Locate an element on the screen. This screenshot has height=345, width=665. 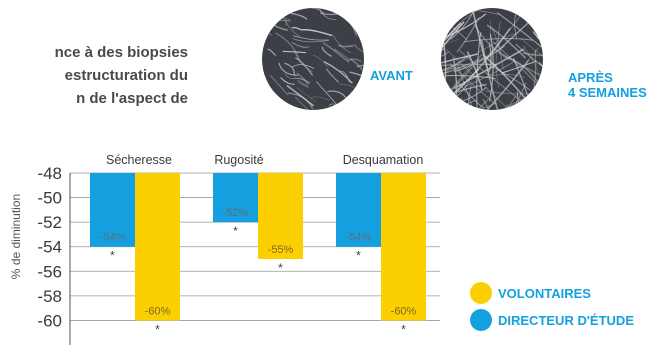
before-label: AVANT is located at coordinates (391, 75).